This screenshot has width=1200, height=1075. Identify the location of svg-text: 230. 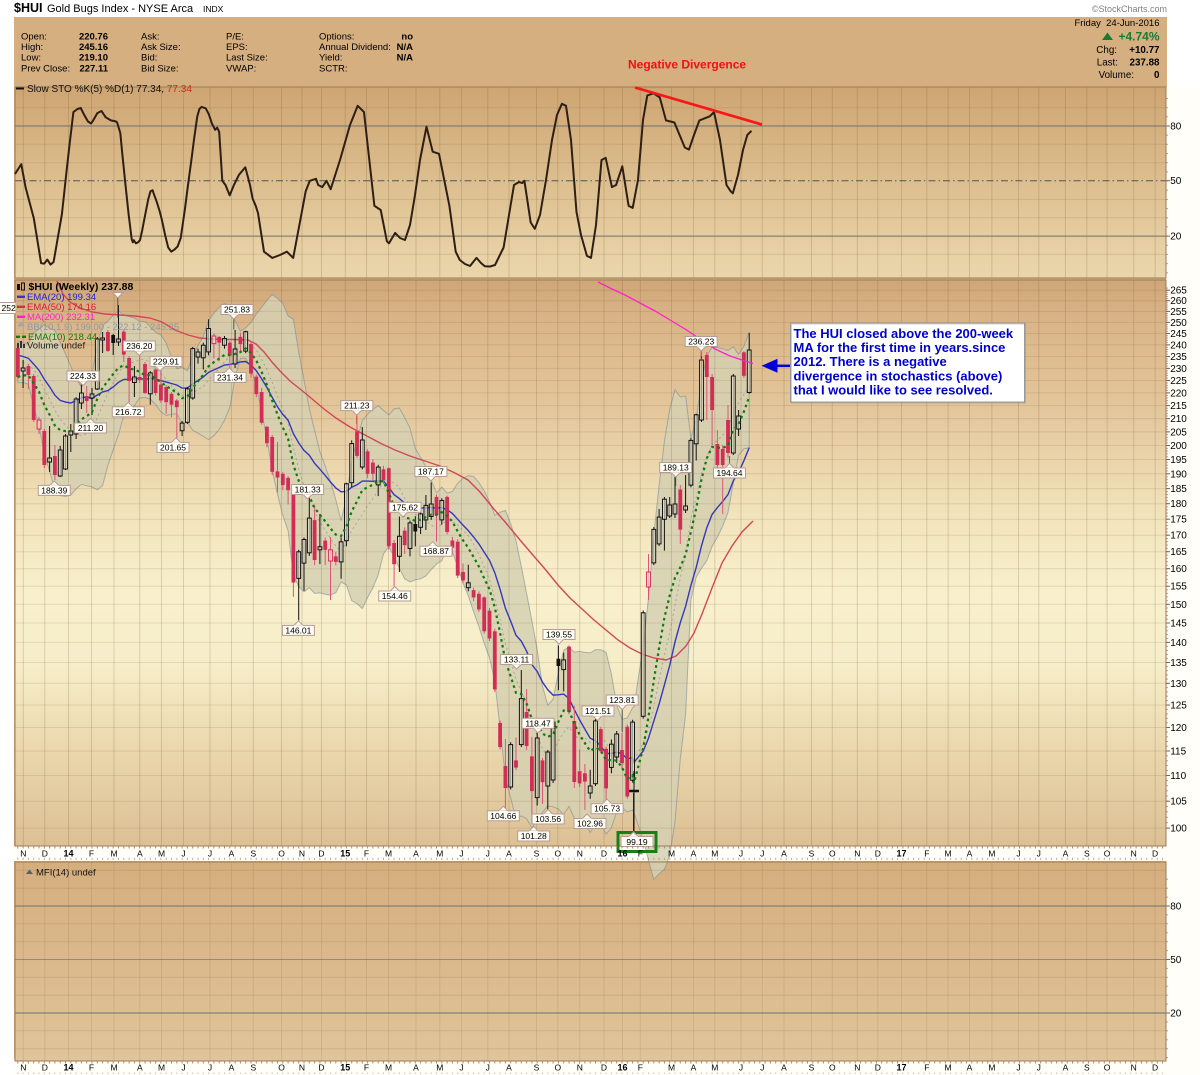
(1178, 369).